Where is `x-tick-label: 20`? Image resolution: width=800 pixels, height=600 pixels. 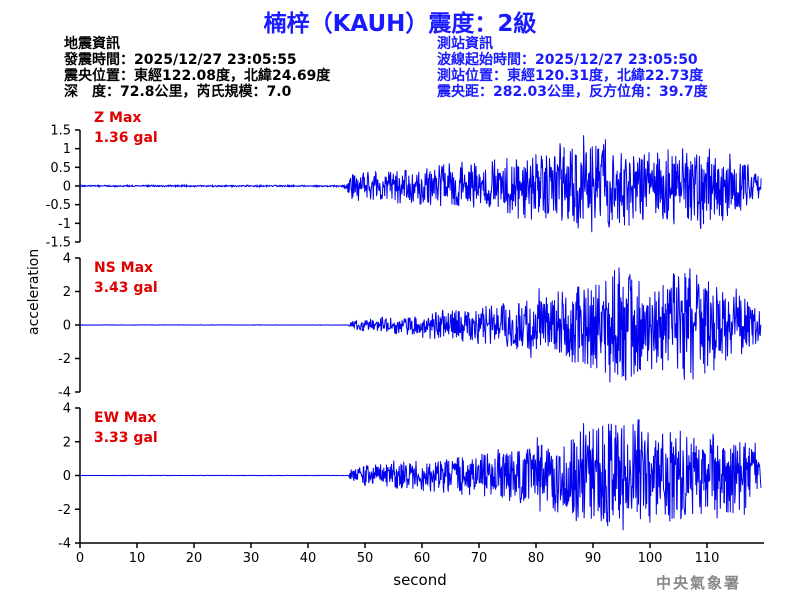
x-tick-label: 20 is located at coordinates (194, 558).